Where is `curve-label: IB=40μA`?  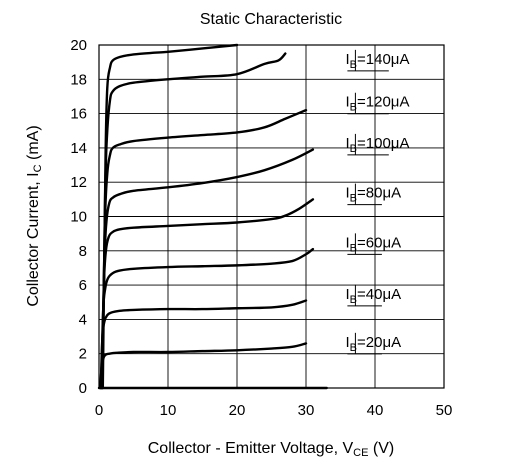 curve-label: IB=40μA is located at coordinates (374, 296).